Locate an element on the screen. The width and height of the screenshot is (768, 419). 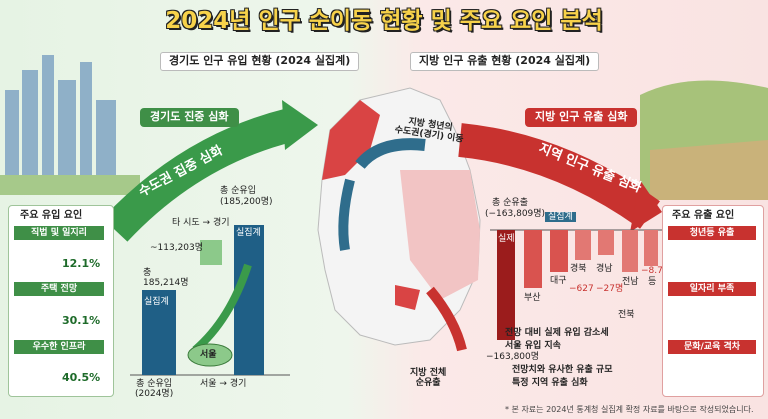
total-value: (−163,809명) is located at coordinates (515, 214).